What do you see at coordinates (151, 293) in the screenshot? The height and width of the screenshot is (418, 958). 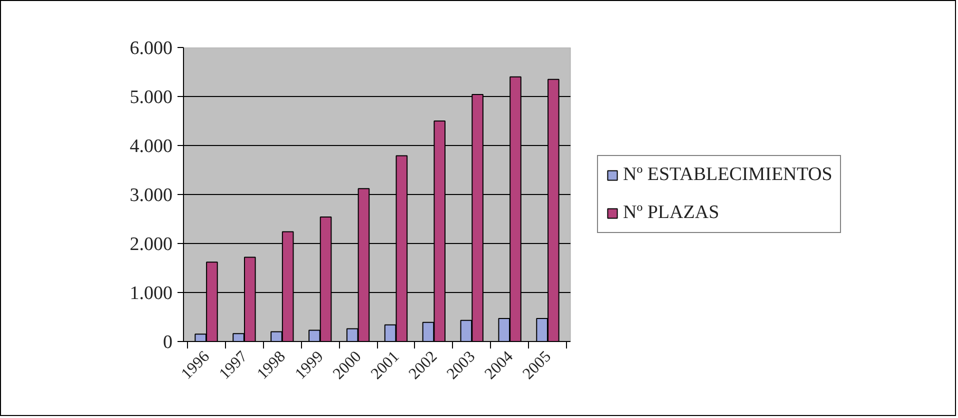 I see `y-tick-label: 1.000` at bounding box center [151, 293].